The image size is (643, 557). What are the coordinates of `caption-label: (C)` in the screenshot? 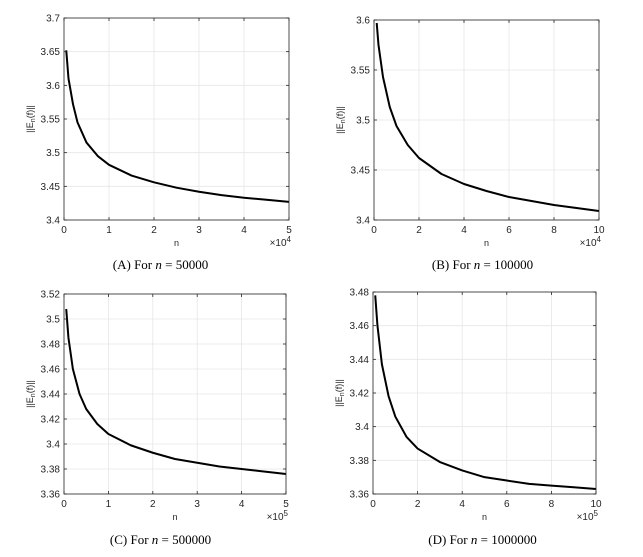 It's located at (118, 539).